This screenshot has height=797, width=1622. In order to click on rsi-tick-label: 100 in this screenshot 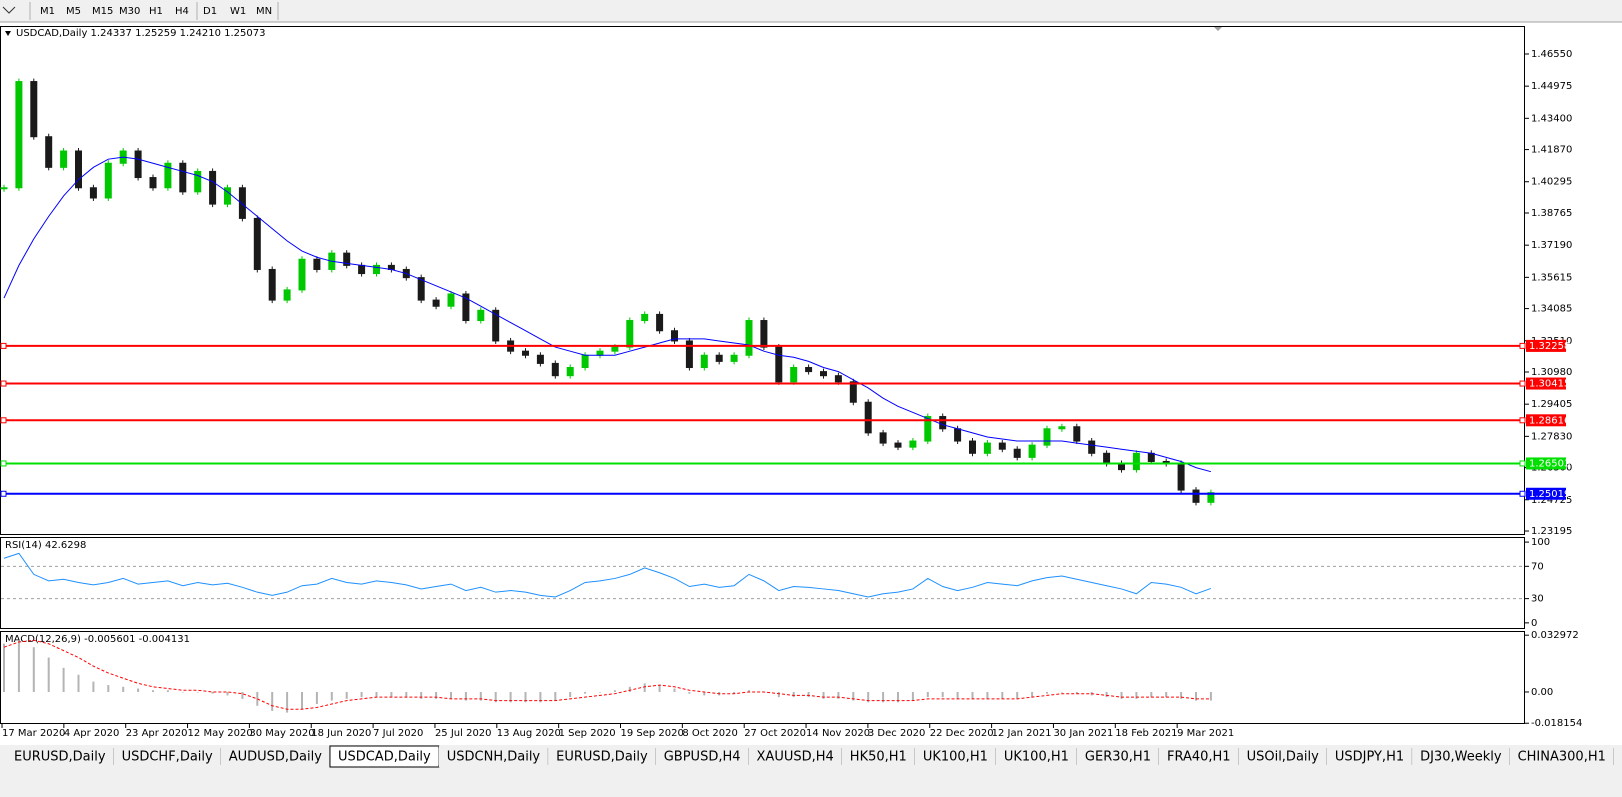, I will do `click(1540, 542)`.